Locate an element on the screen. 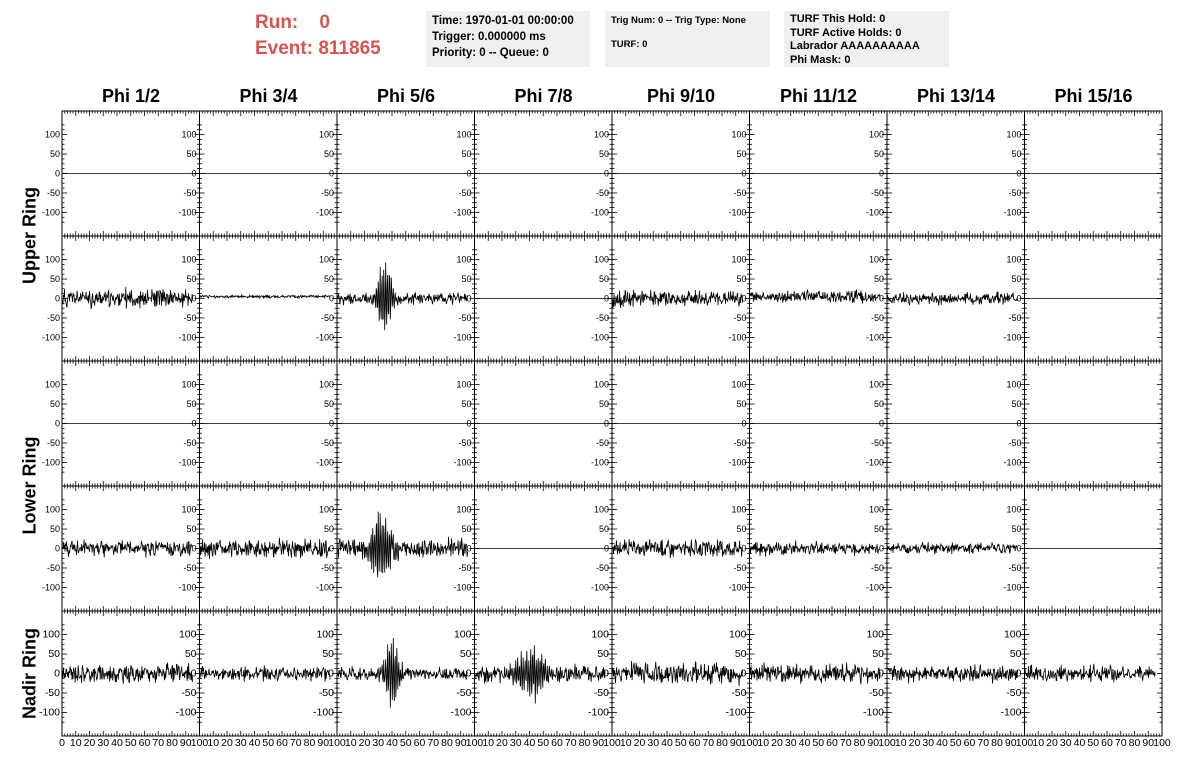 This screenshot has height=772, width=1196. column-title: Phi 11/12 is located at coordinates (818, 96).